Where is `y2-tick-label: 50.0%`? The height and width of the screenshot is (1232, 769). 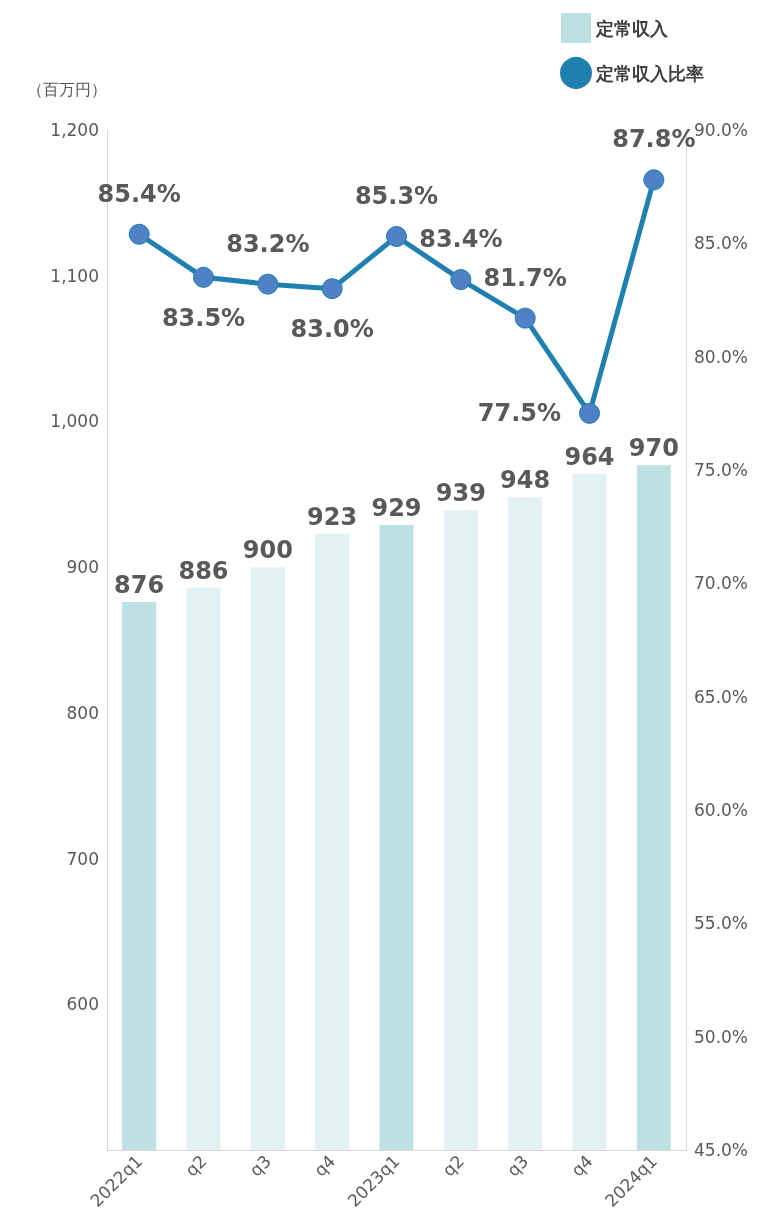 y2-tick-label: 50.0% is located at coordinates (721, 1036).